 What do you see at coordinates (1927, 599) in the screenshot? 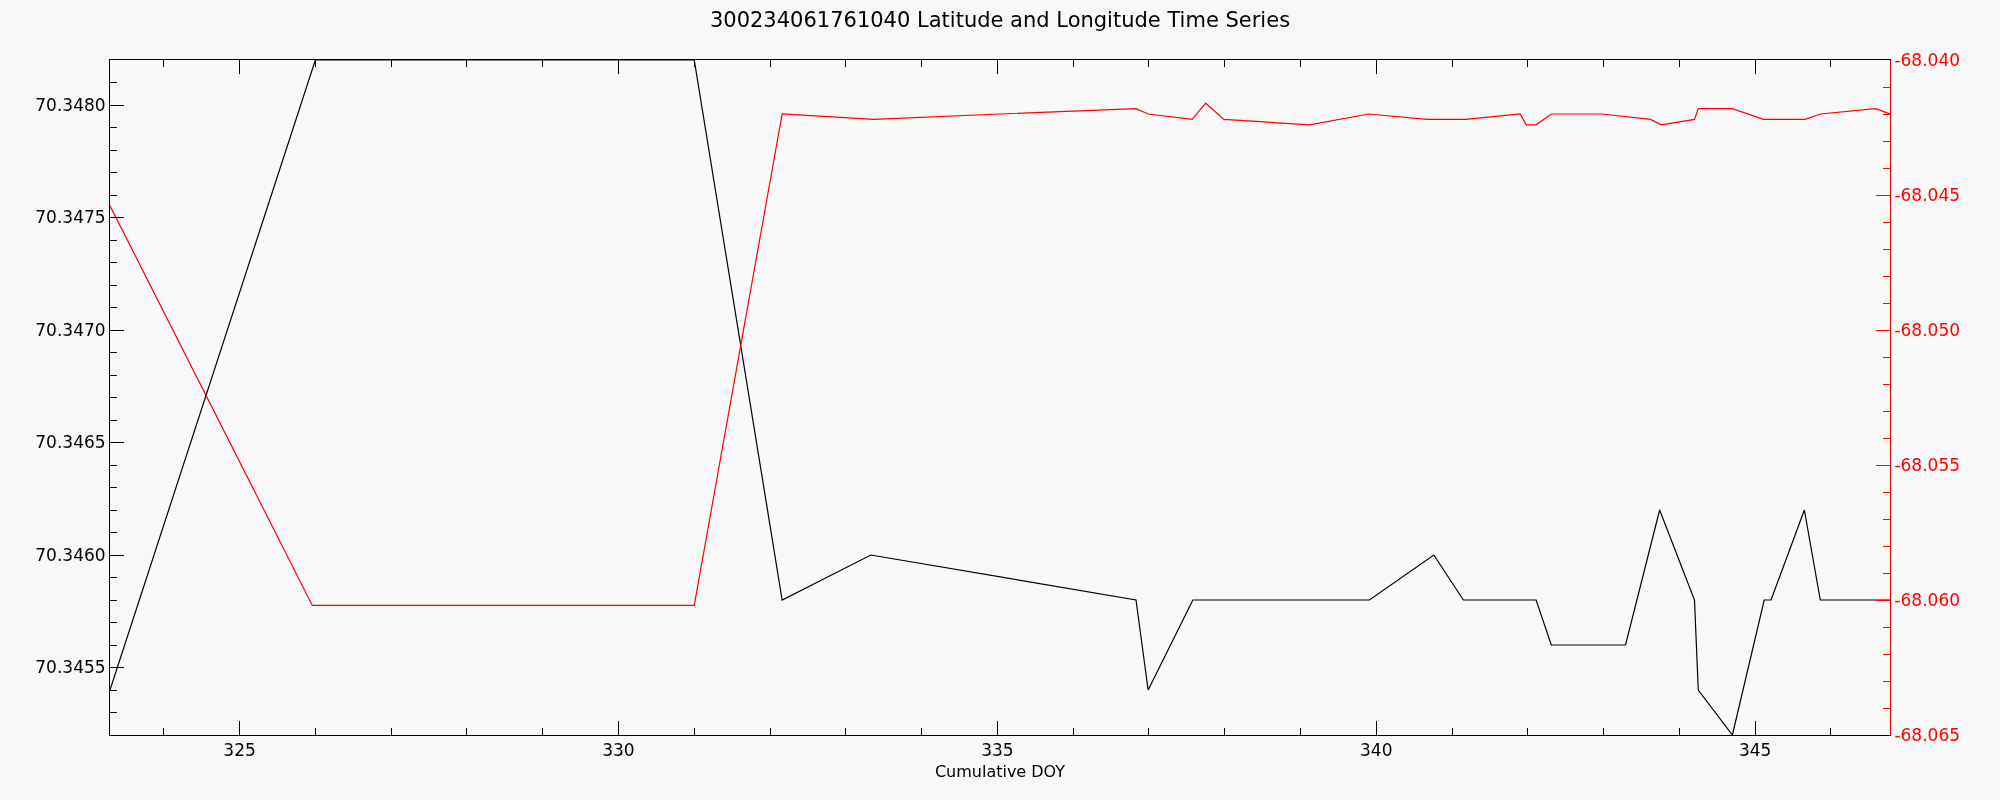
I see `y2-tick-label: -68.060` at bounding box center [1927, 599].